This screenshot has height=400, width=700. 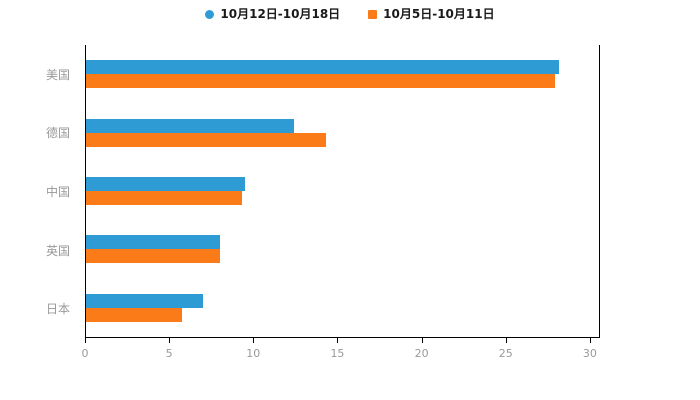 What do you see at coordinates (272, 14) in the screenshot?
I see `legend-item-series-0: 10月12日-10月18日` at bounding box center [272, 14].